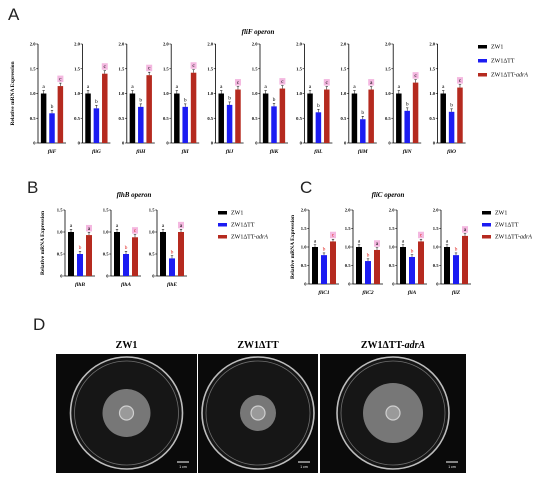  What do you see at coordinates (13, 93) in the screenshot?
I see `y-axis-label: Relative mRNA Expression` at bounding box center [13, 93].